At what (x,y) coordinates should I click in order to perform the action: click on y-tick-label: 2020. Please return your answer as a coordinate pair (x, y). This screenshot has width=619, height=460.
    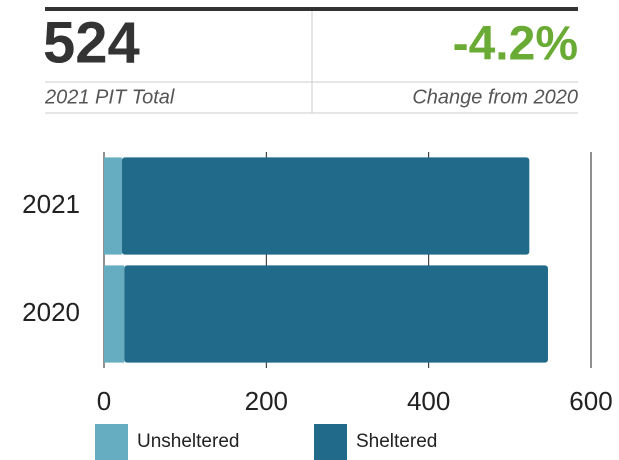
    Looking at the image, I should click on (51, 312).